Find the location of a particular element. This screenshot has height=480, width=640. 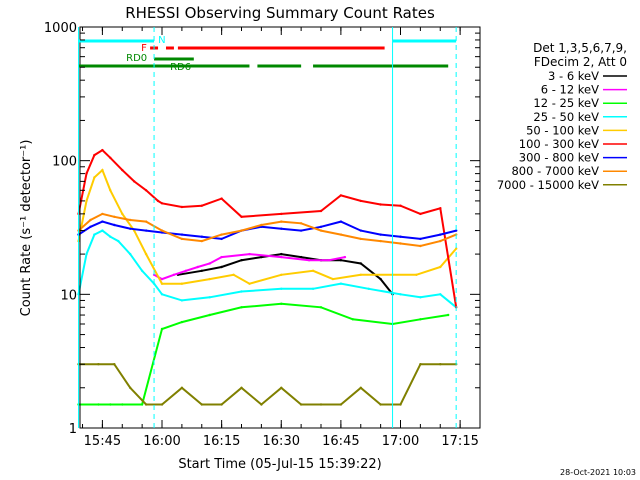

legend-label-6: 100 - 300 keV is located at coordinates (559, 144).